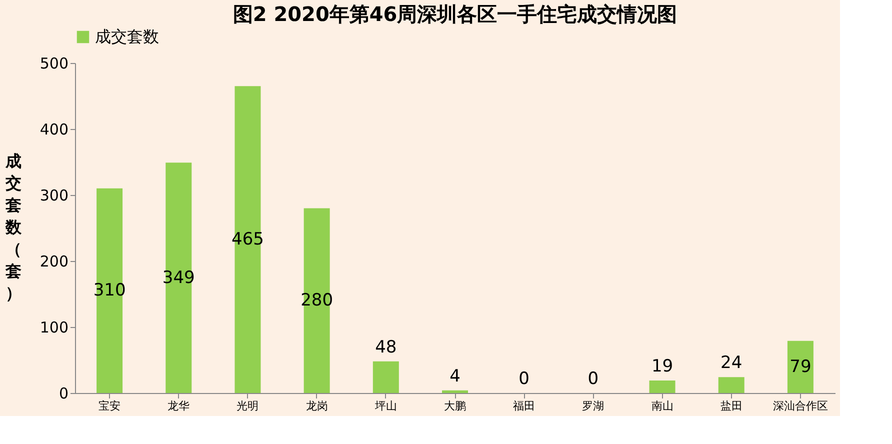 This screenshot has width=892, height=444. What do you see at coordinates (731, 363) in the screenshot?
I see `data-label: 24` at bounding box center [731, 363].